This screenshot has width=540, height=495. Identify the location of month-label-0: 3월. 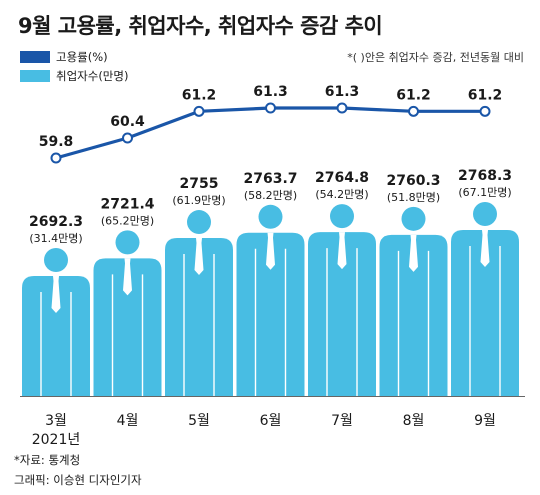
(56, 421).